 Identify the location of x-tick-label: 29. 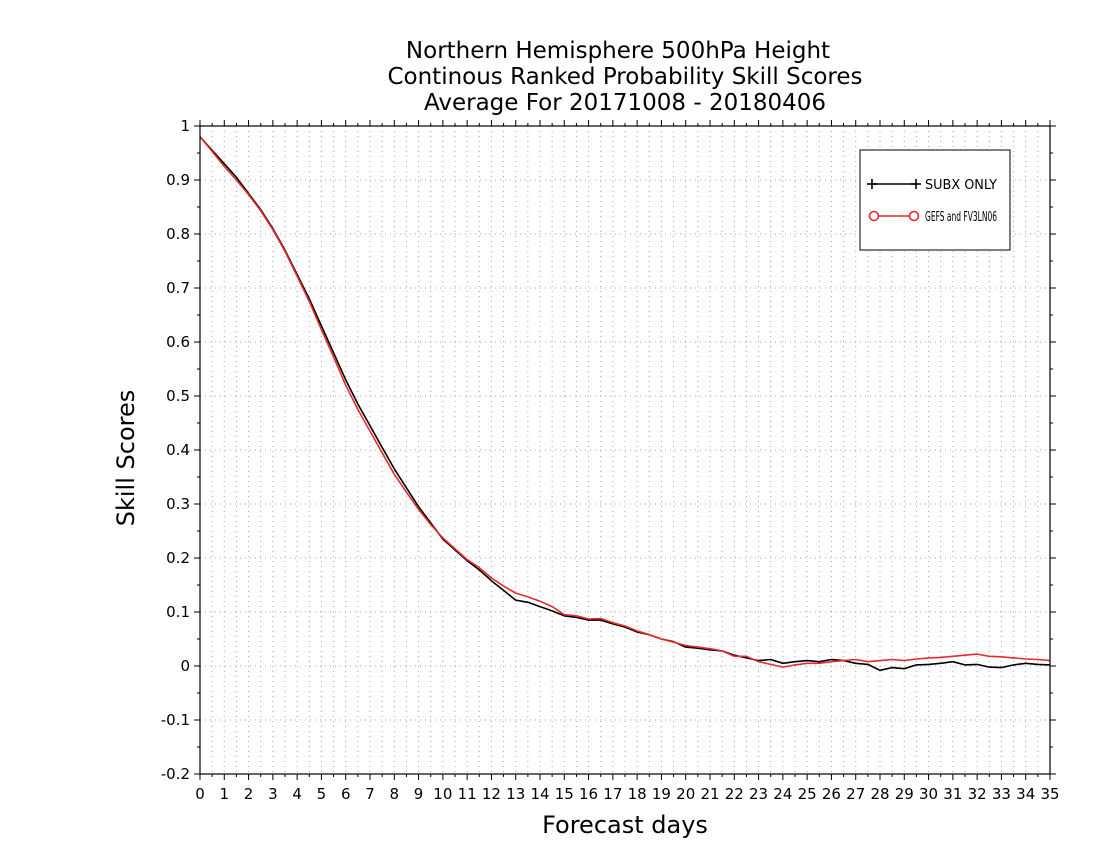
(904, 794).